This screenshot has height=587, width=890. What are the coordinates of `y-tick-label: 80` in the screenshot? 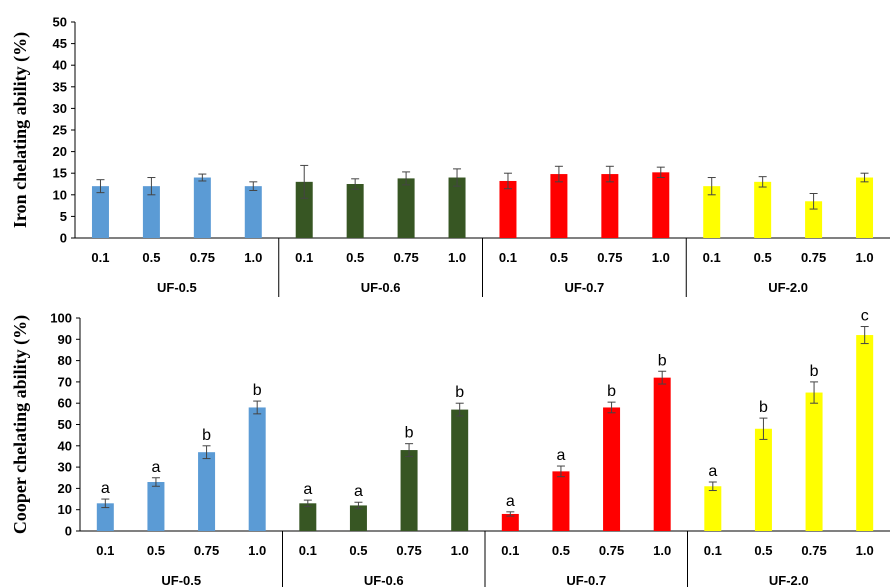 It's located at (65, 360).